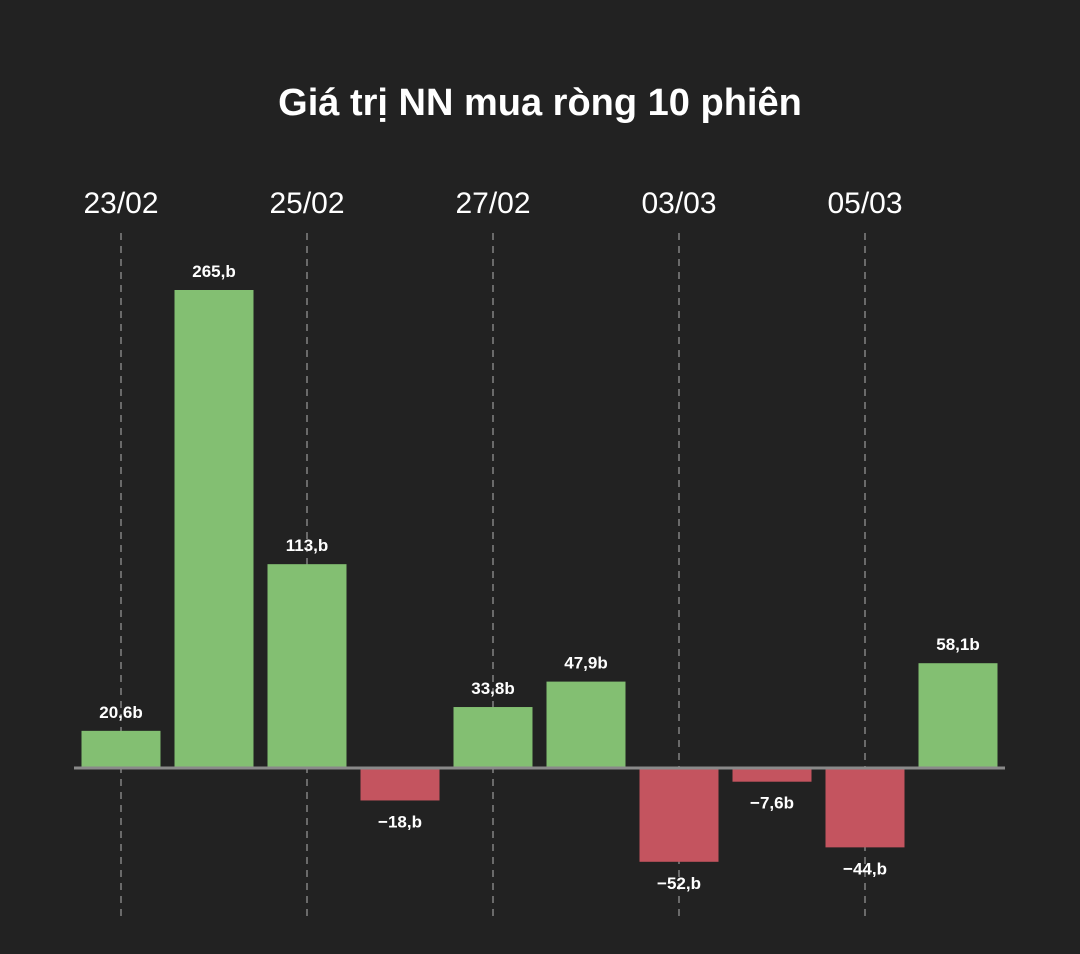  I want to click on x-tick-labels: 23/02 25/02 27/02 03/03 05/03, so click(492, 203).